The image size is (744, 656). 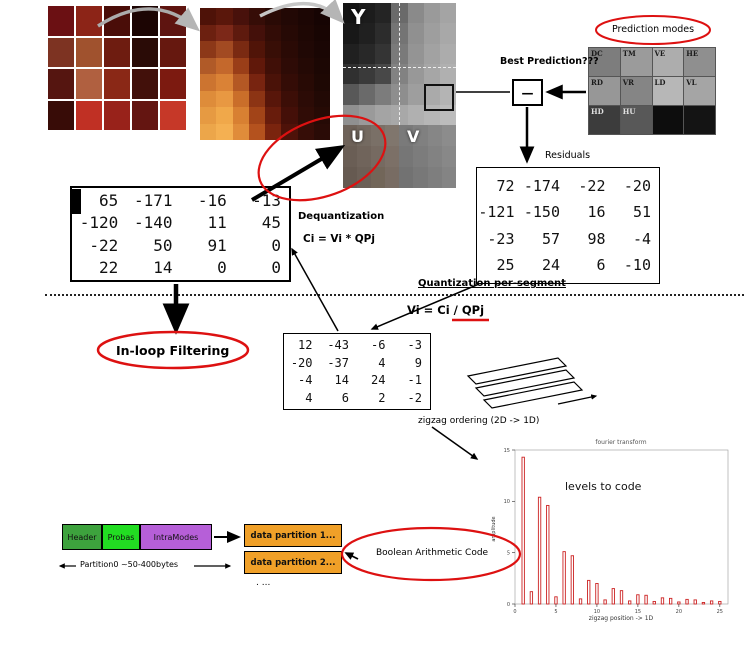 What do you see at coordinates (604, 62) in the screenshot?
I see `prediction-mode-cell: DC` at bounding box center [604, 62].